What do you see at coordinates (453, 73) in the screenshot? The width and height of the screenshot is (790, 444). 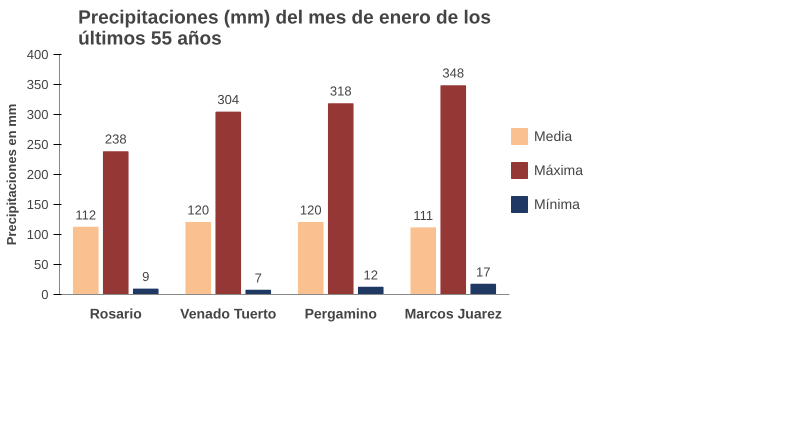 I see `data-label: 348` at bounding box center [453, 73].